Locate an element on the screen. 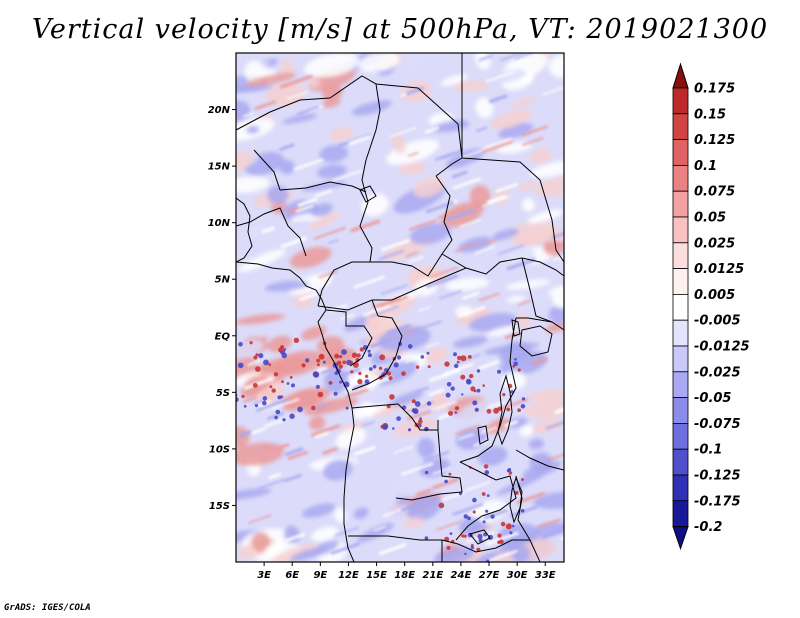 This screenshot has width=800, height=618. lake-tanganyika is located at coordinates (505, 410).